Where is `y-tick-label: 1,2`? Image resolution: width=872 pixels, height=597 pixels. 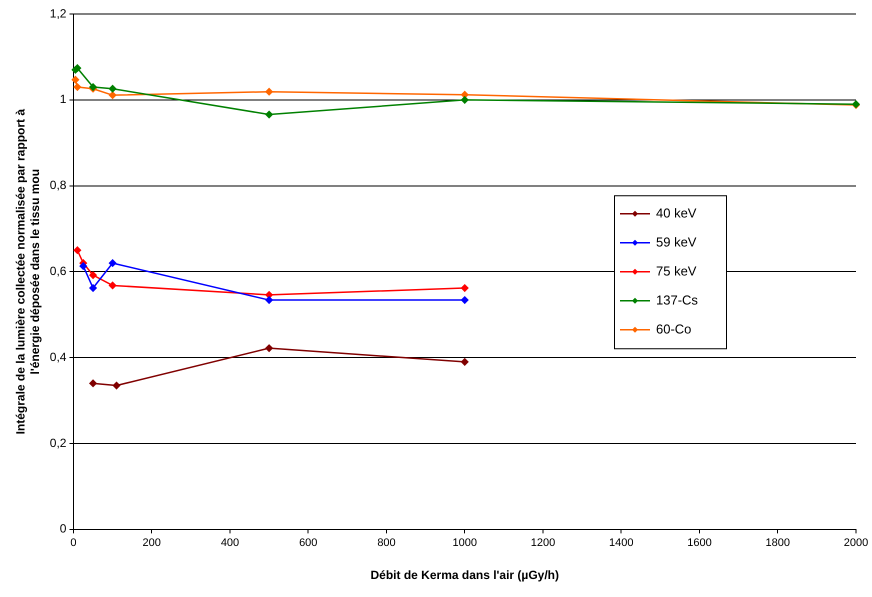 y-tick-label: 1,2 is located at coordinates (58, 13).